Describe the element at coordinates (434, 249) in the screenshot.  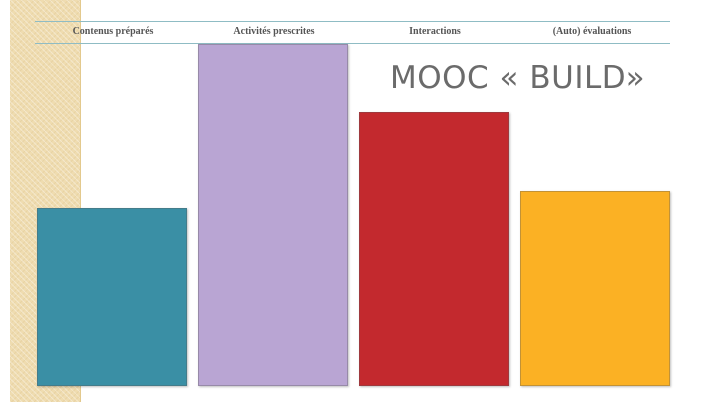
I see `bar-interactions` at that location.